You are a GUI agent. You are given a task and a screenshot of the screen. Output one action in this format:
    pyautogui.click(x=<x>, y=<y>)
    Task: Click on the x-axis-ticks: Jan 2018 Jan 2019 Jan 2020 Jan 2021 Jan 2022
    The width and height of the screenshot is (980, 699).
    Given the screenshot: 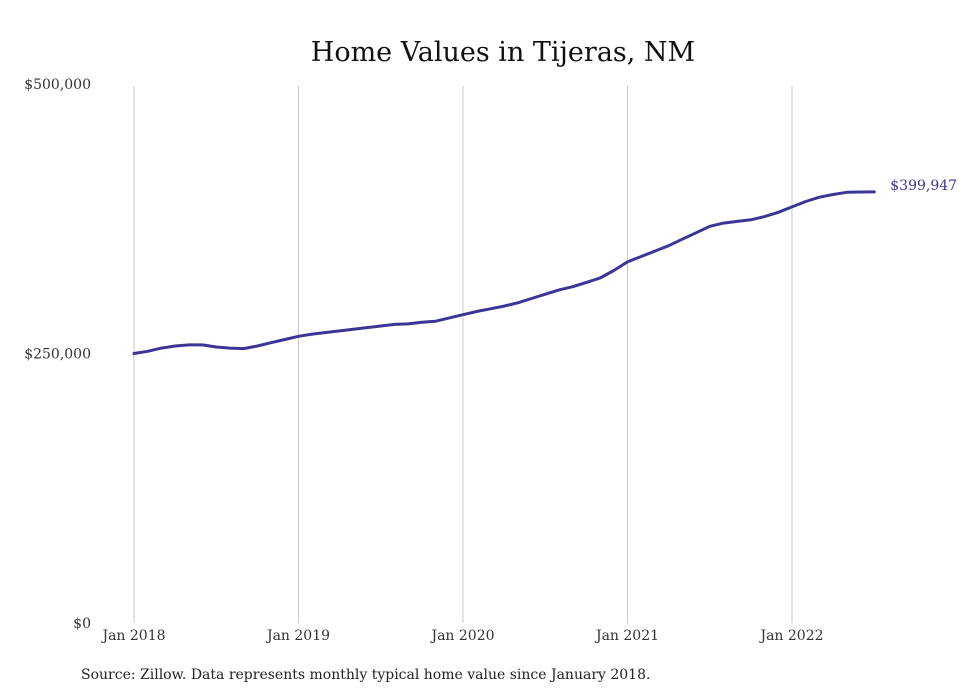 What is the action you would take?
    pyautogui.click(x=461, y=636)
    